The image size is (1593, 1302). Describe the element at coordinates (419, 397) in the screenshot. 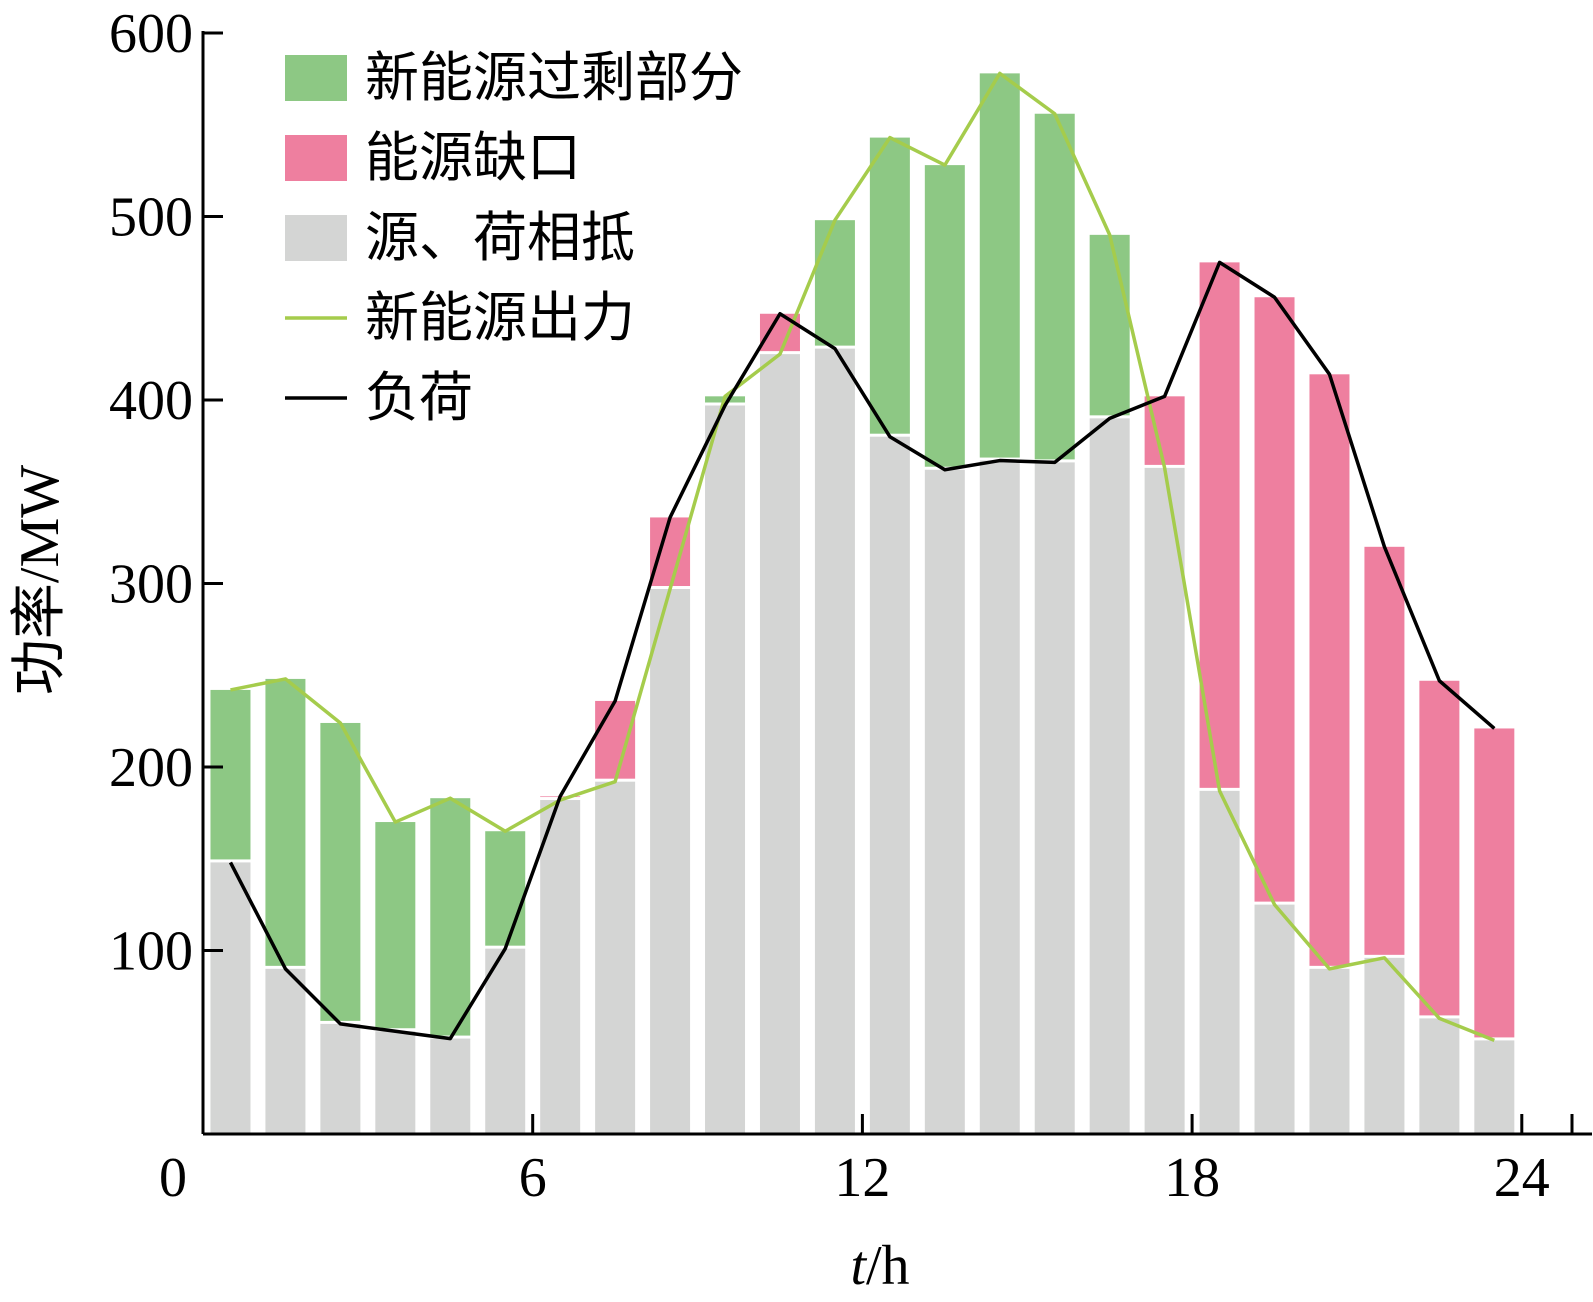

I see `legend-label-5: 负荷` at that location.